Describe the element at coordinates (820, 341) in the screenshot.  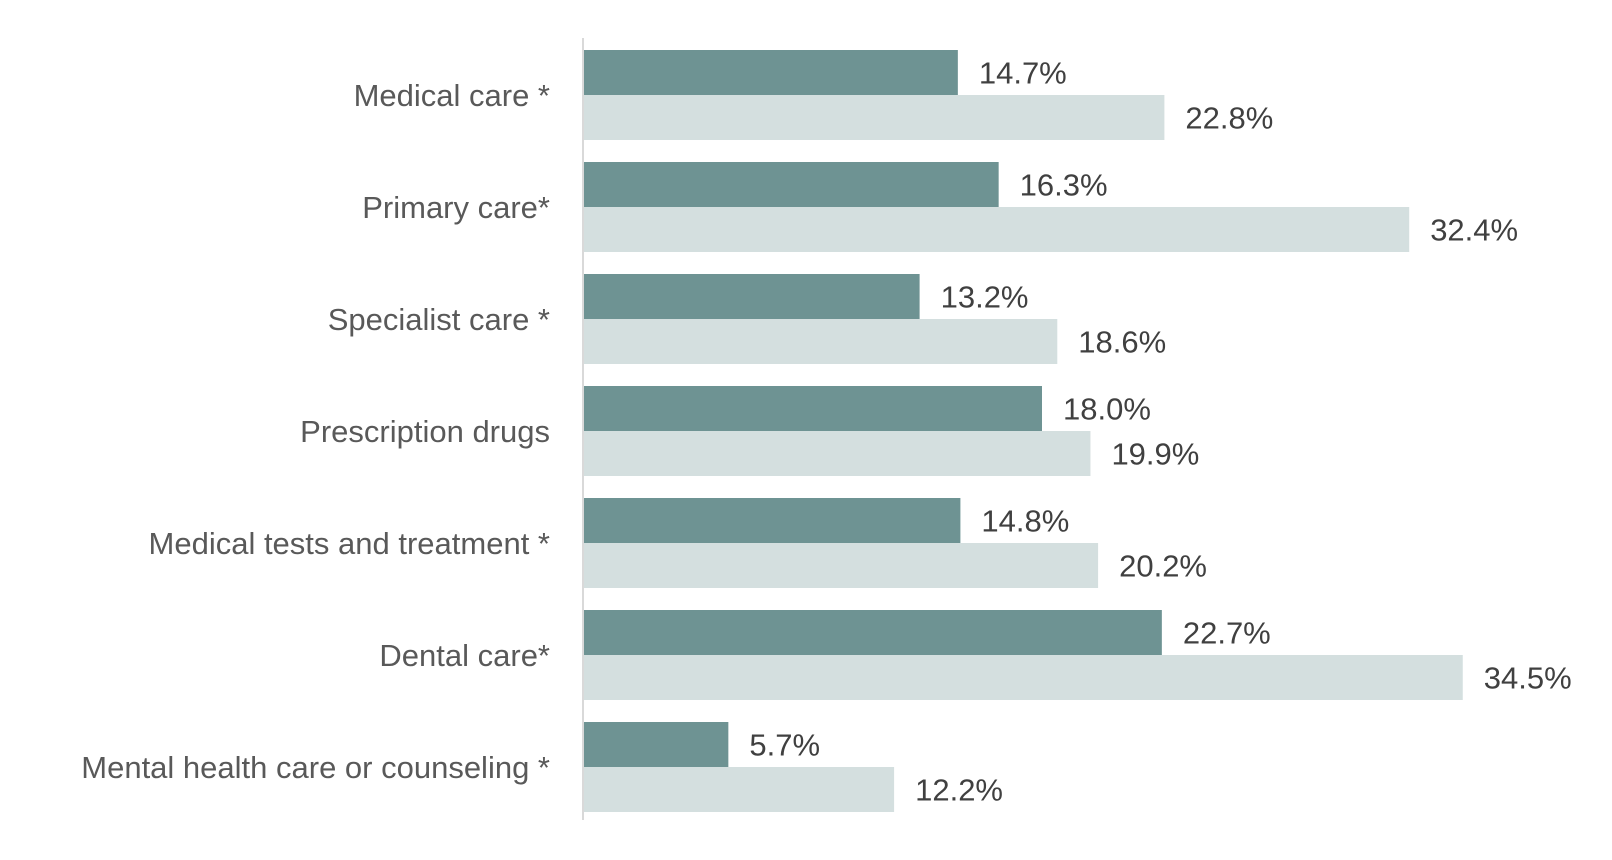
I see `bar-series-2-specialist-care` at that location.